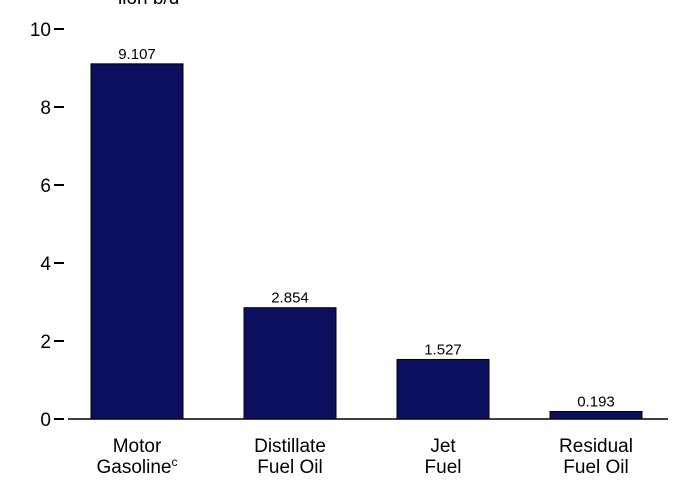 The image size is (675, 481). What do you see at coordinates (596, 446) in the screenshot?
I see `category-label: Residual` at bounding box center [596, 446].